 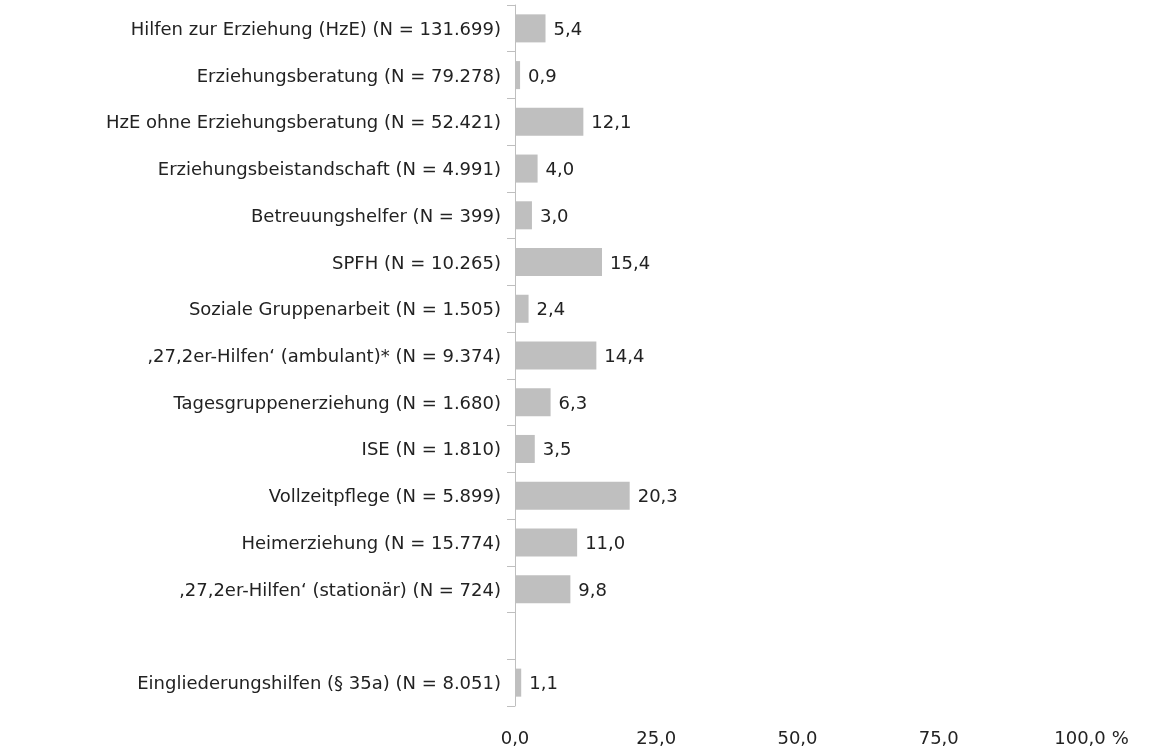 I want to click on data-label: 5,4, so click(x=568, y=28).